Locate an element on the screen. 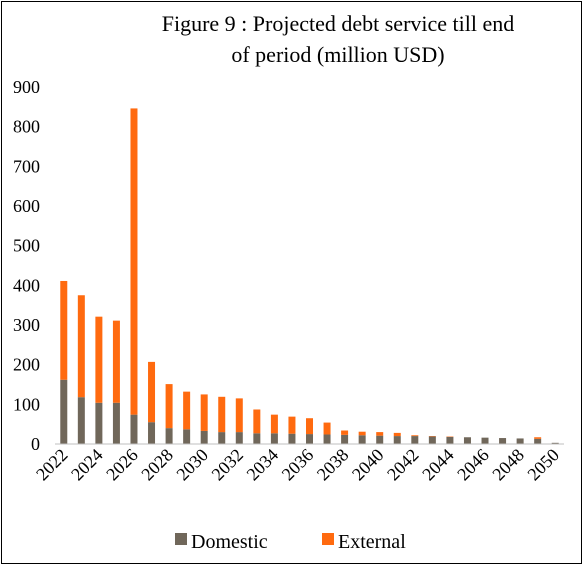 This screenshot has height=567, width=585. y-tick-label: 500 is located at coordinates (26, 246).